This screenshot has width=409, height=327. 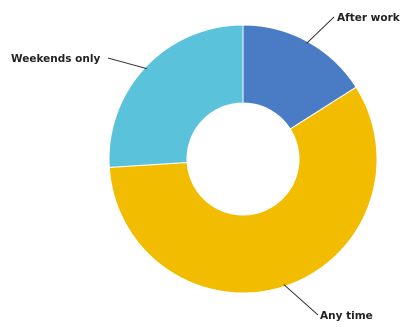 I want to click on slice-label-after-work: After work, so click(x=369, y=18).